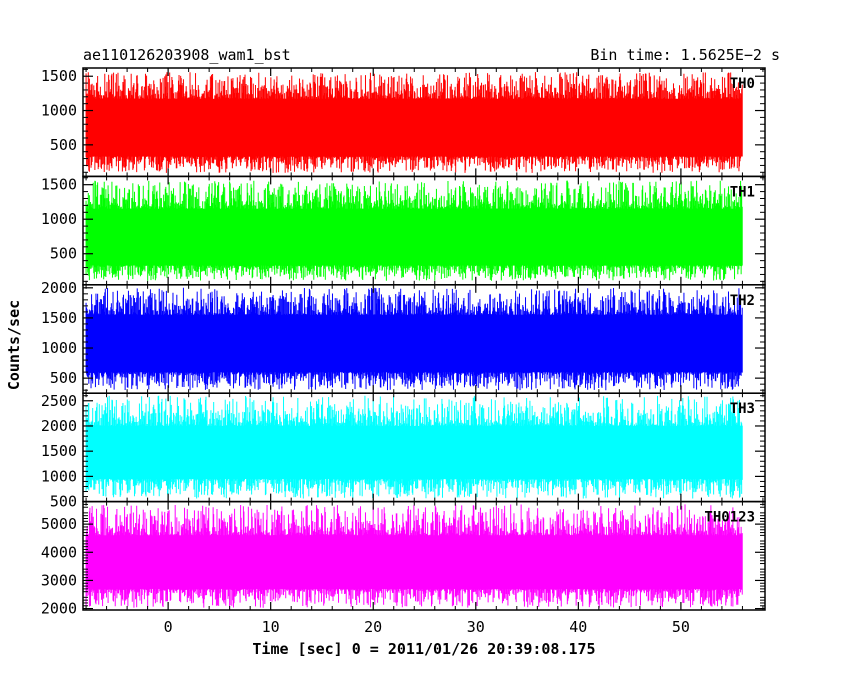 The width and height of the screenshot is (850, 680). Describe the element at coordinates (427, 627) in the screenshot. I see `x-axis: 0 10 20 30 40 50` at that location.